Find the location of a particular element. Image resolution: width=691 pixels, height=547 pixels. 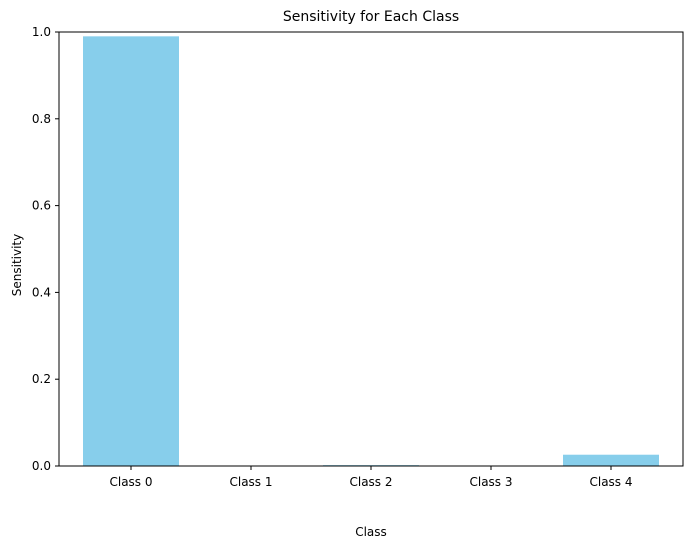

y-tick-label: 0.8 is located at coordinates (41, 119).